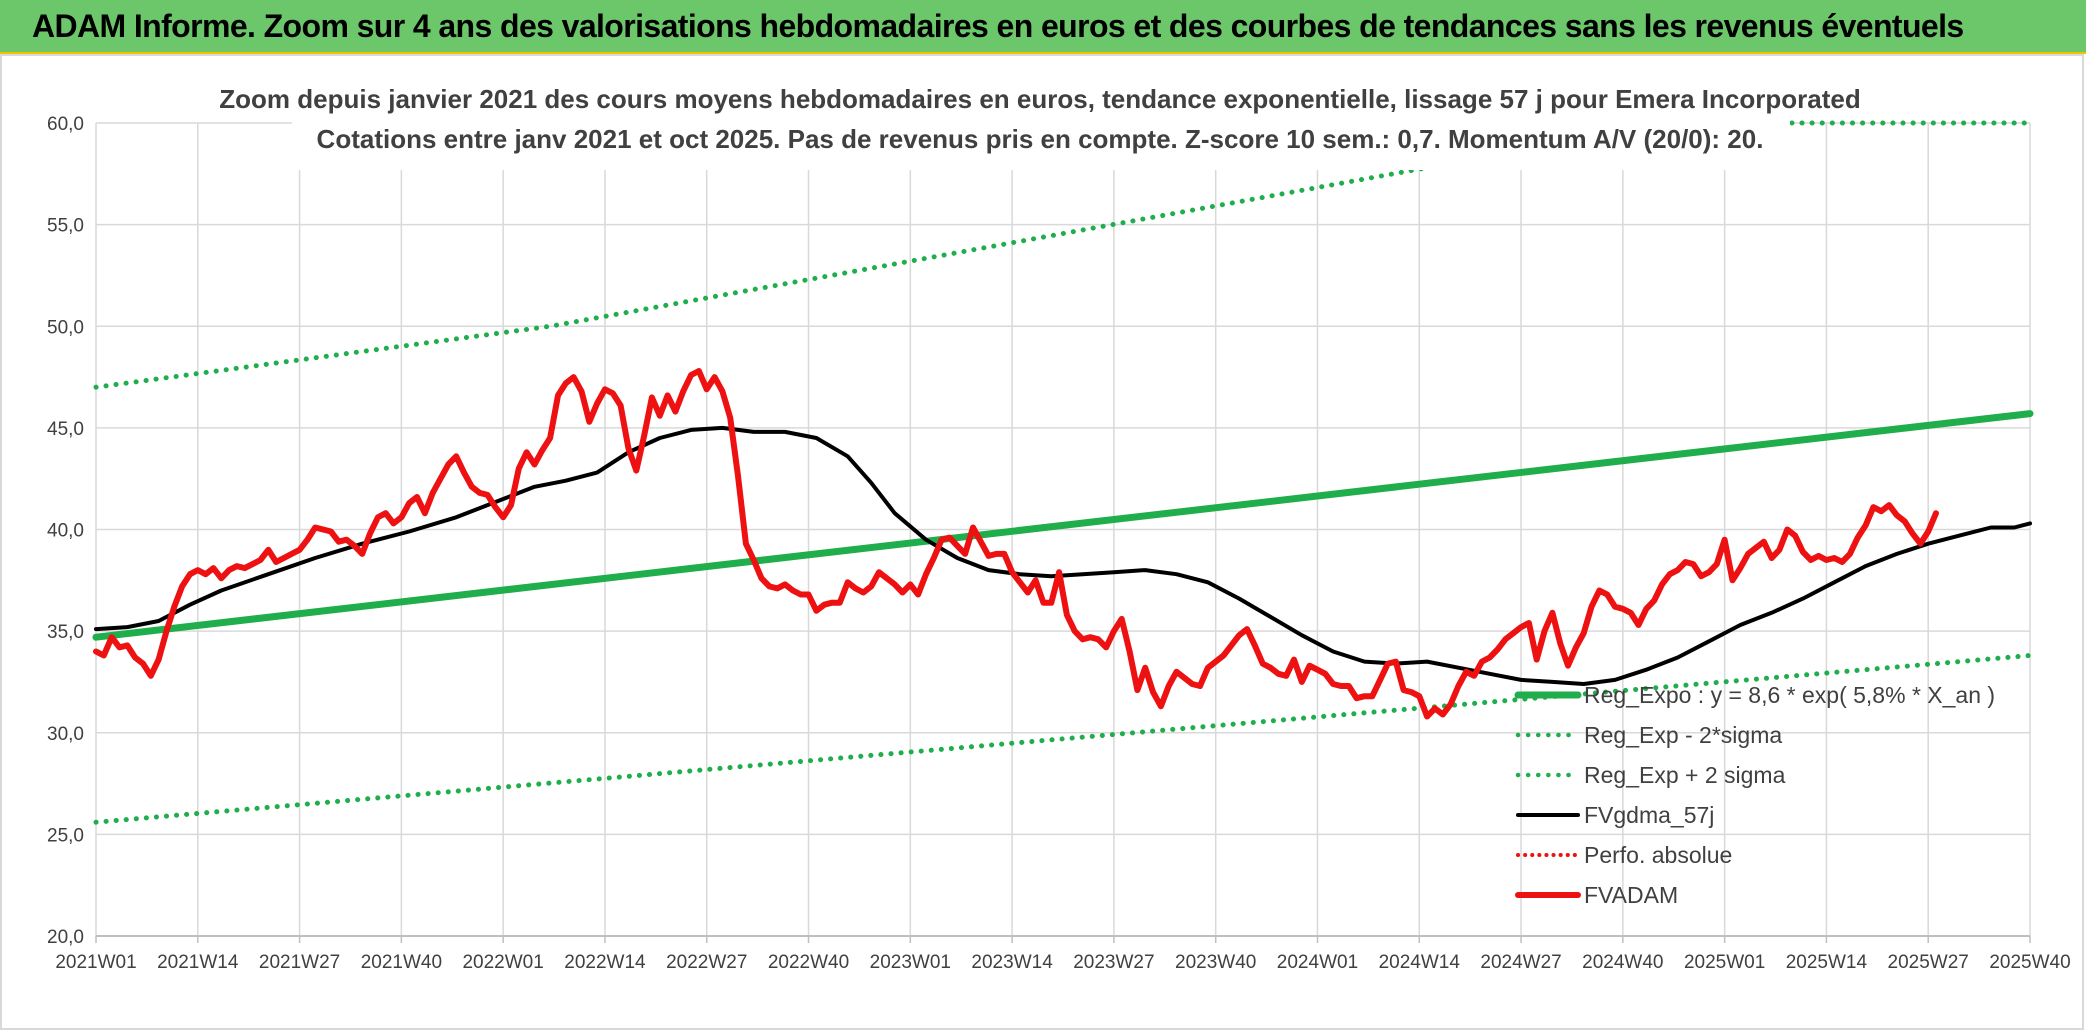  I want to click on x-tick-label: 2025W01, so click(1724, 962).